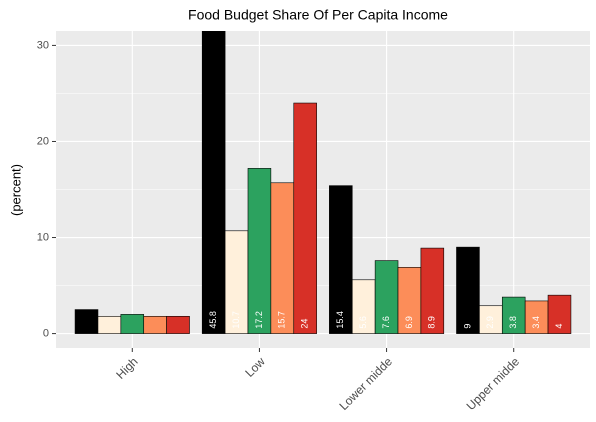 Image resolution: width=596 pixels, height=422 pixels. I want to click on x-tick-label: Upper midde, so click(493, 383).